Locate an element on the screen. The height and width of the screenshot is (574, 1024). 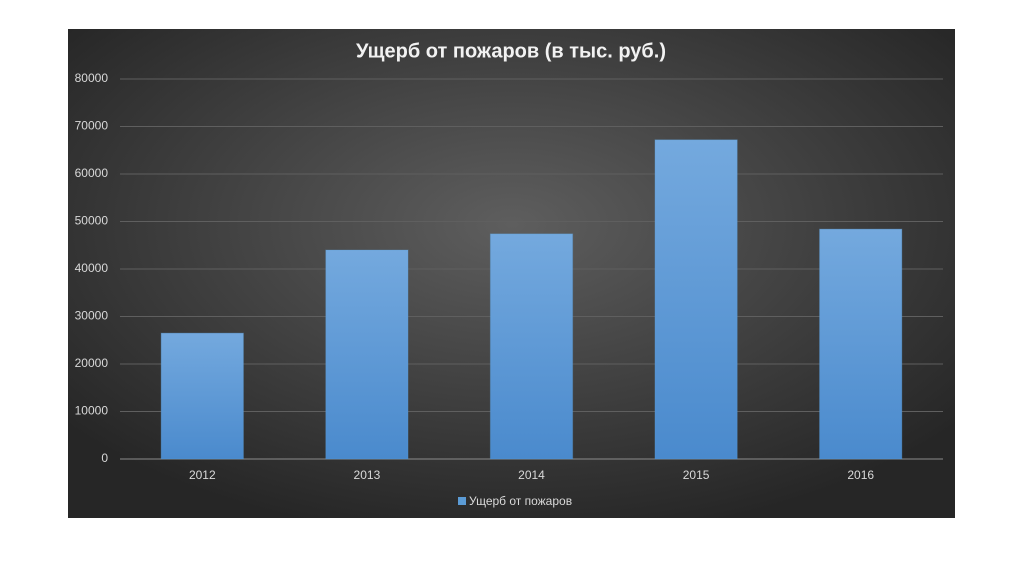
chart-title: Ущерб от пожаров (в тыс. руб.) is located at coordinates (511, 51).